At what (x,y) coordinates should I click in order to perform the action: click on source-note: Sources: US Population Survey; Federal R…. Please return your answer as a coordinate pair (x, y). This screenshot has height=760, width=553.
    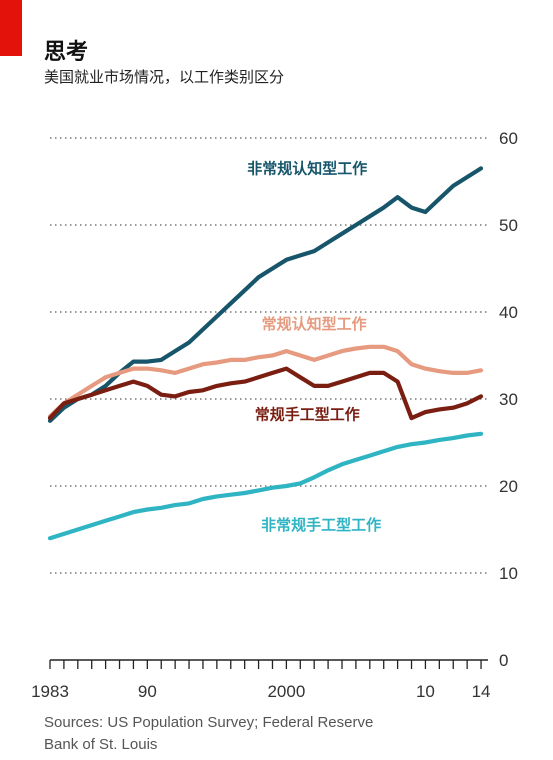
    Looking at the image, I should click on (208, 734).